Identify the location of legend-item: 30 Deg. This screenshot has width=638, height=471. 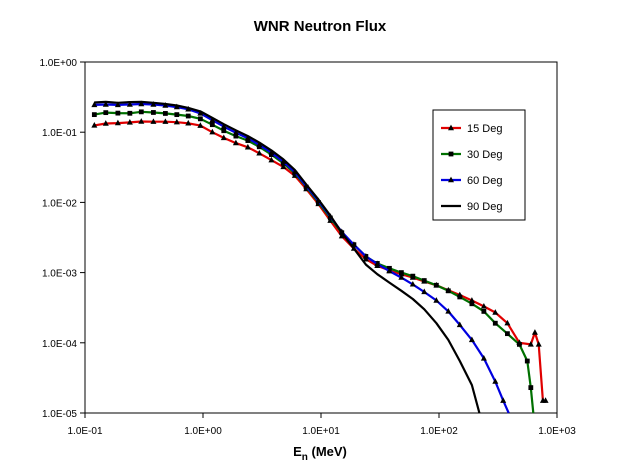
(471, 155).